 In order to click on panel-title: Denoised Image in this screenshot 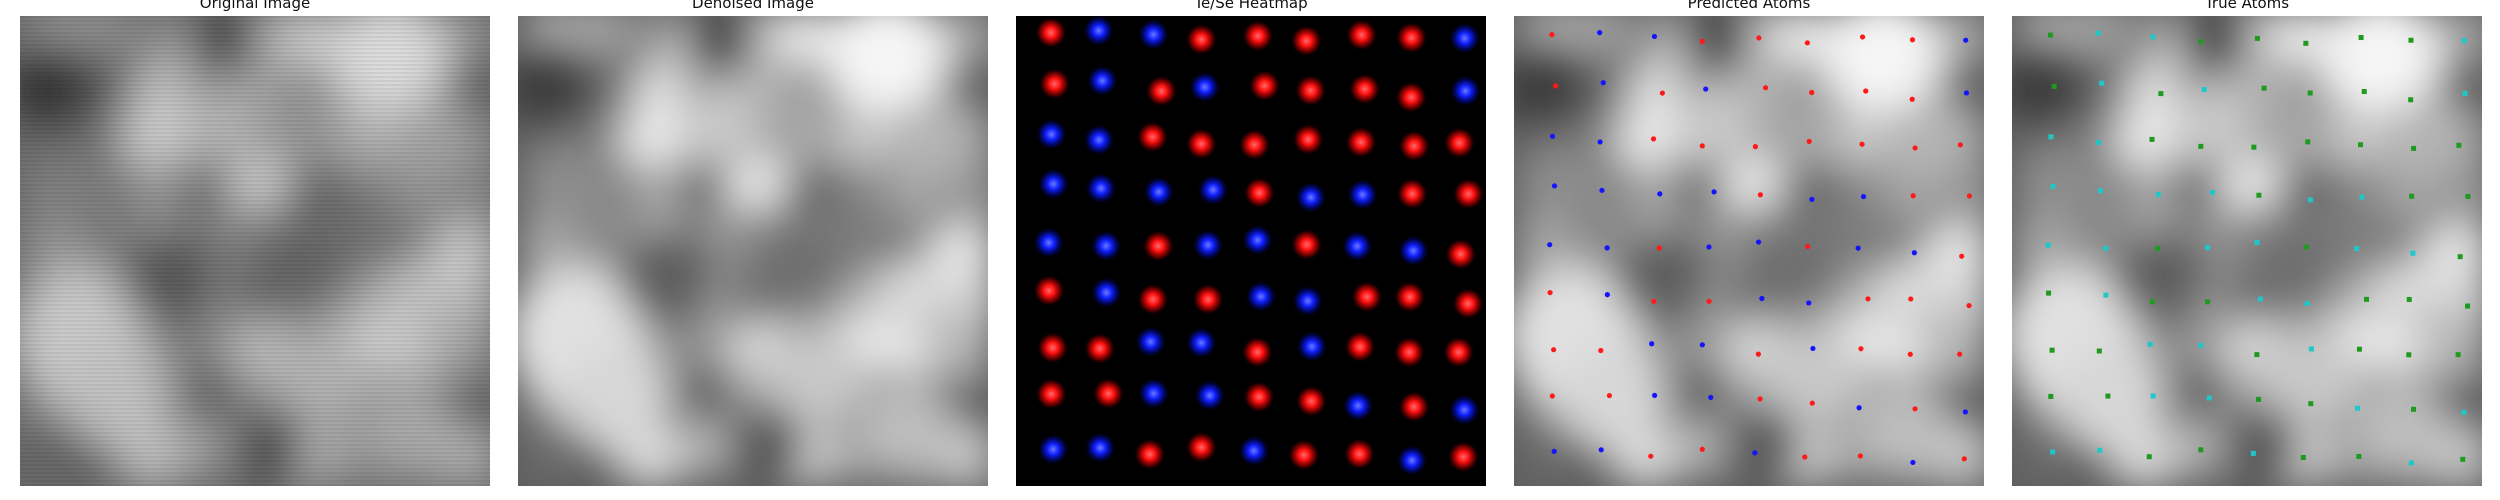, I will do `click(753, 6)`.